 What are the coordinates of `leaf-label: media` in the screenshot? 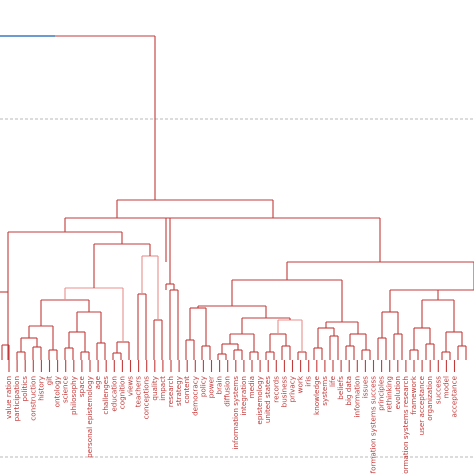 It's located at (251, 387).